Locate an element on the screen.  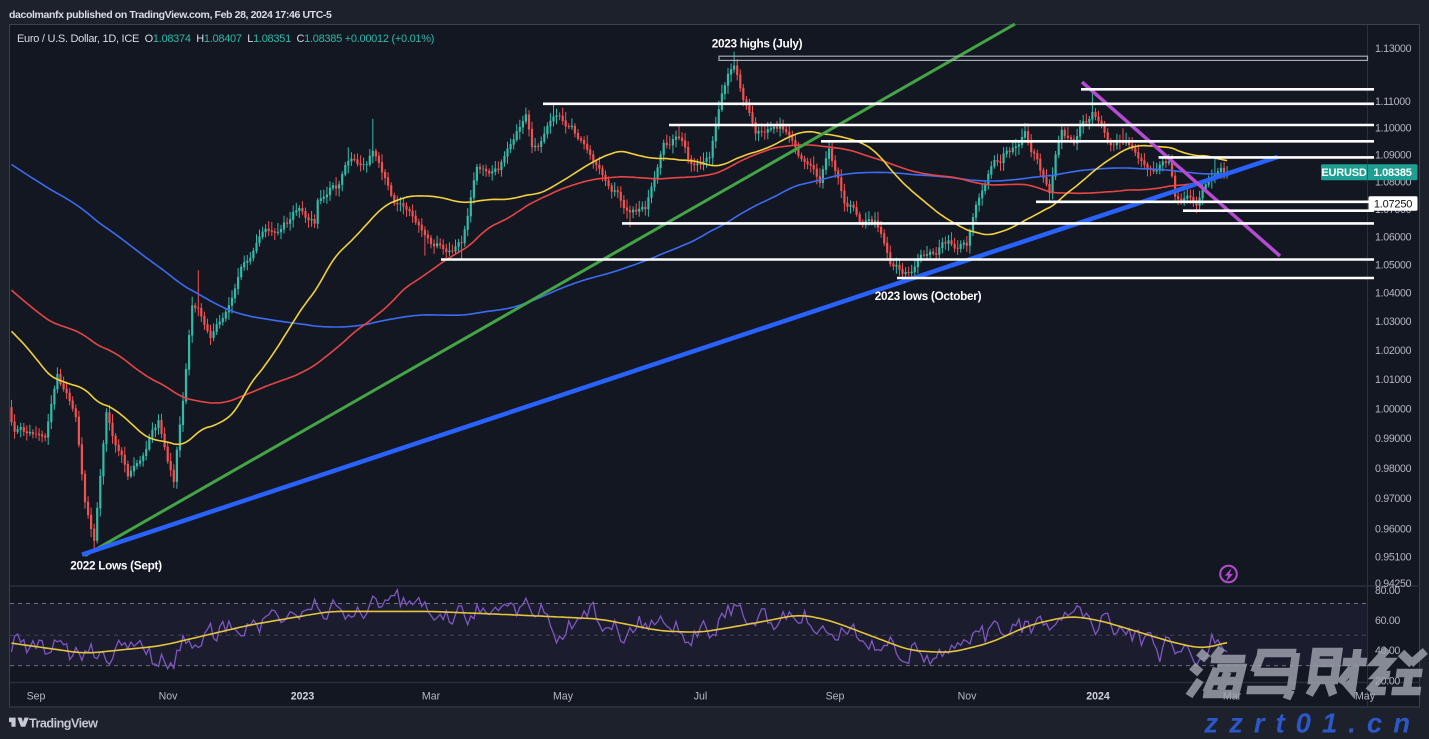
svg-text: 0.94250 is located at coordinates (1393, 584).